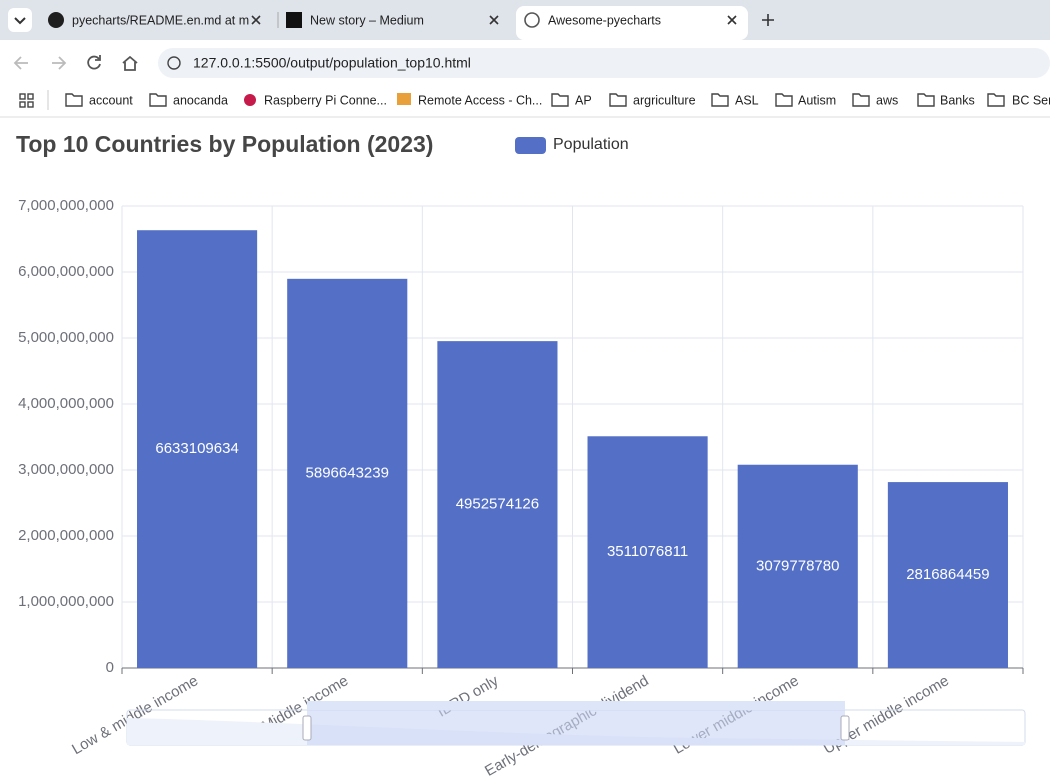 Image resolution: width=1050 pixels, height=776 pixels. I want to click on zoom-mover, so click(576, 705).